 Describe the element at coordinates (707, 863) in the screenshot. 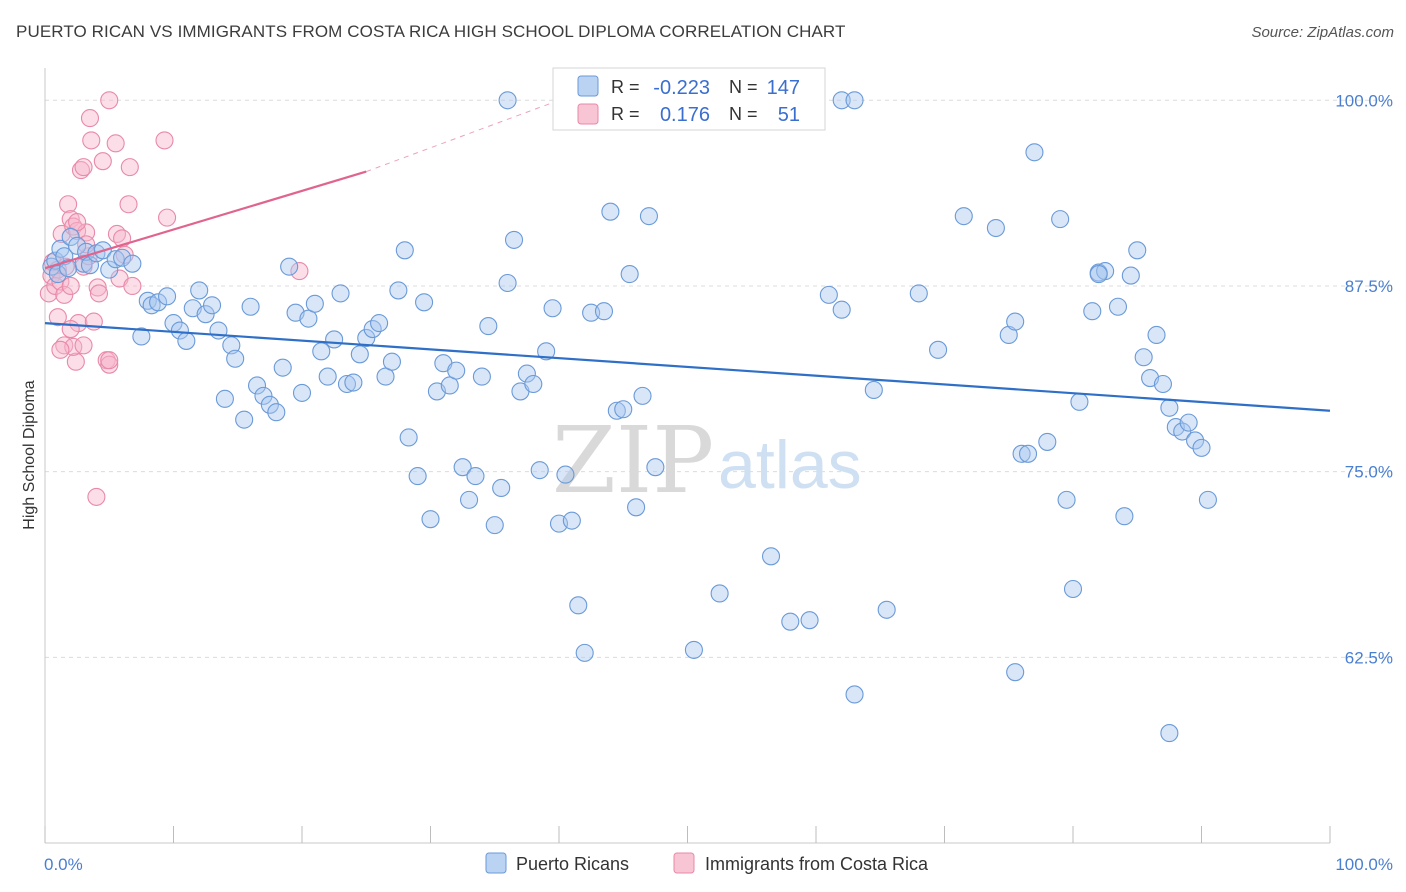

I see `series-legend: Puerto Ricans Immigrants from Costa Rica` at that location.